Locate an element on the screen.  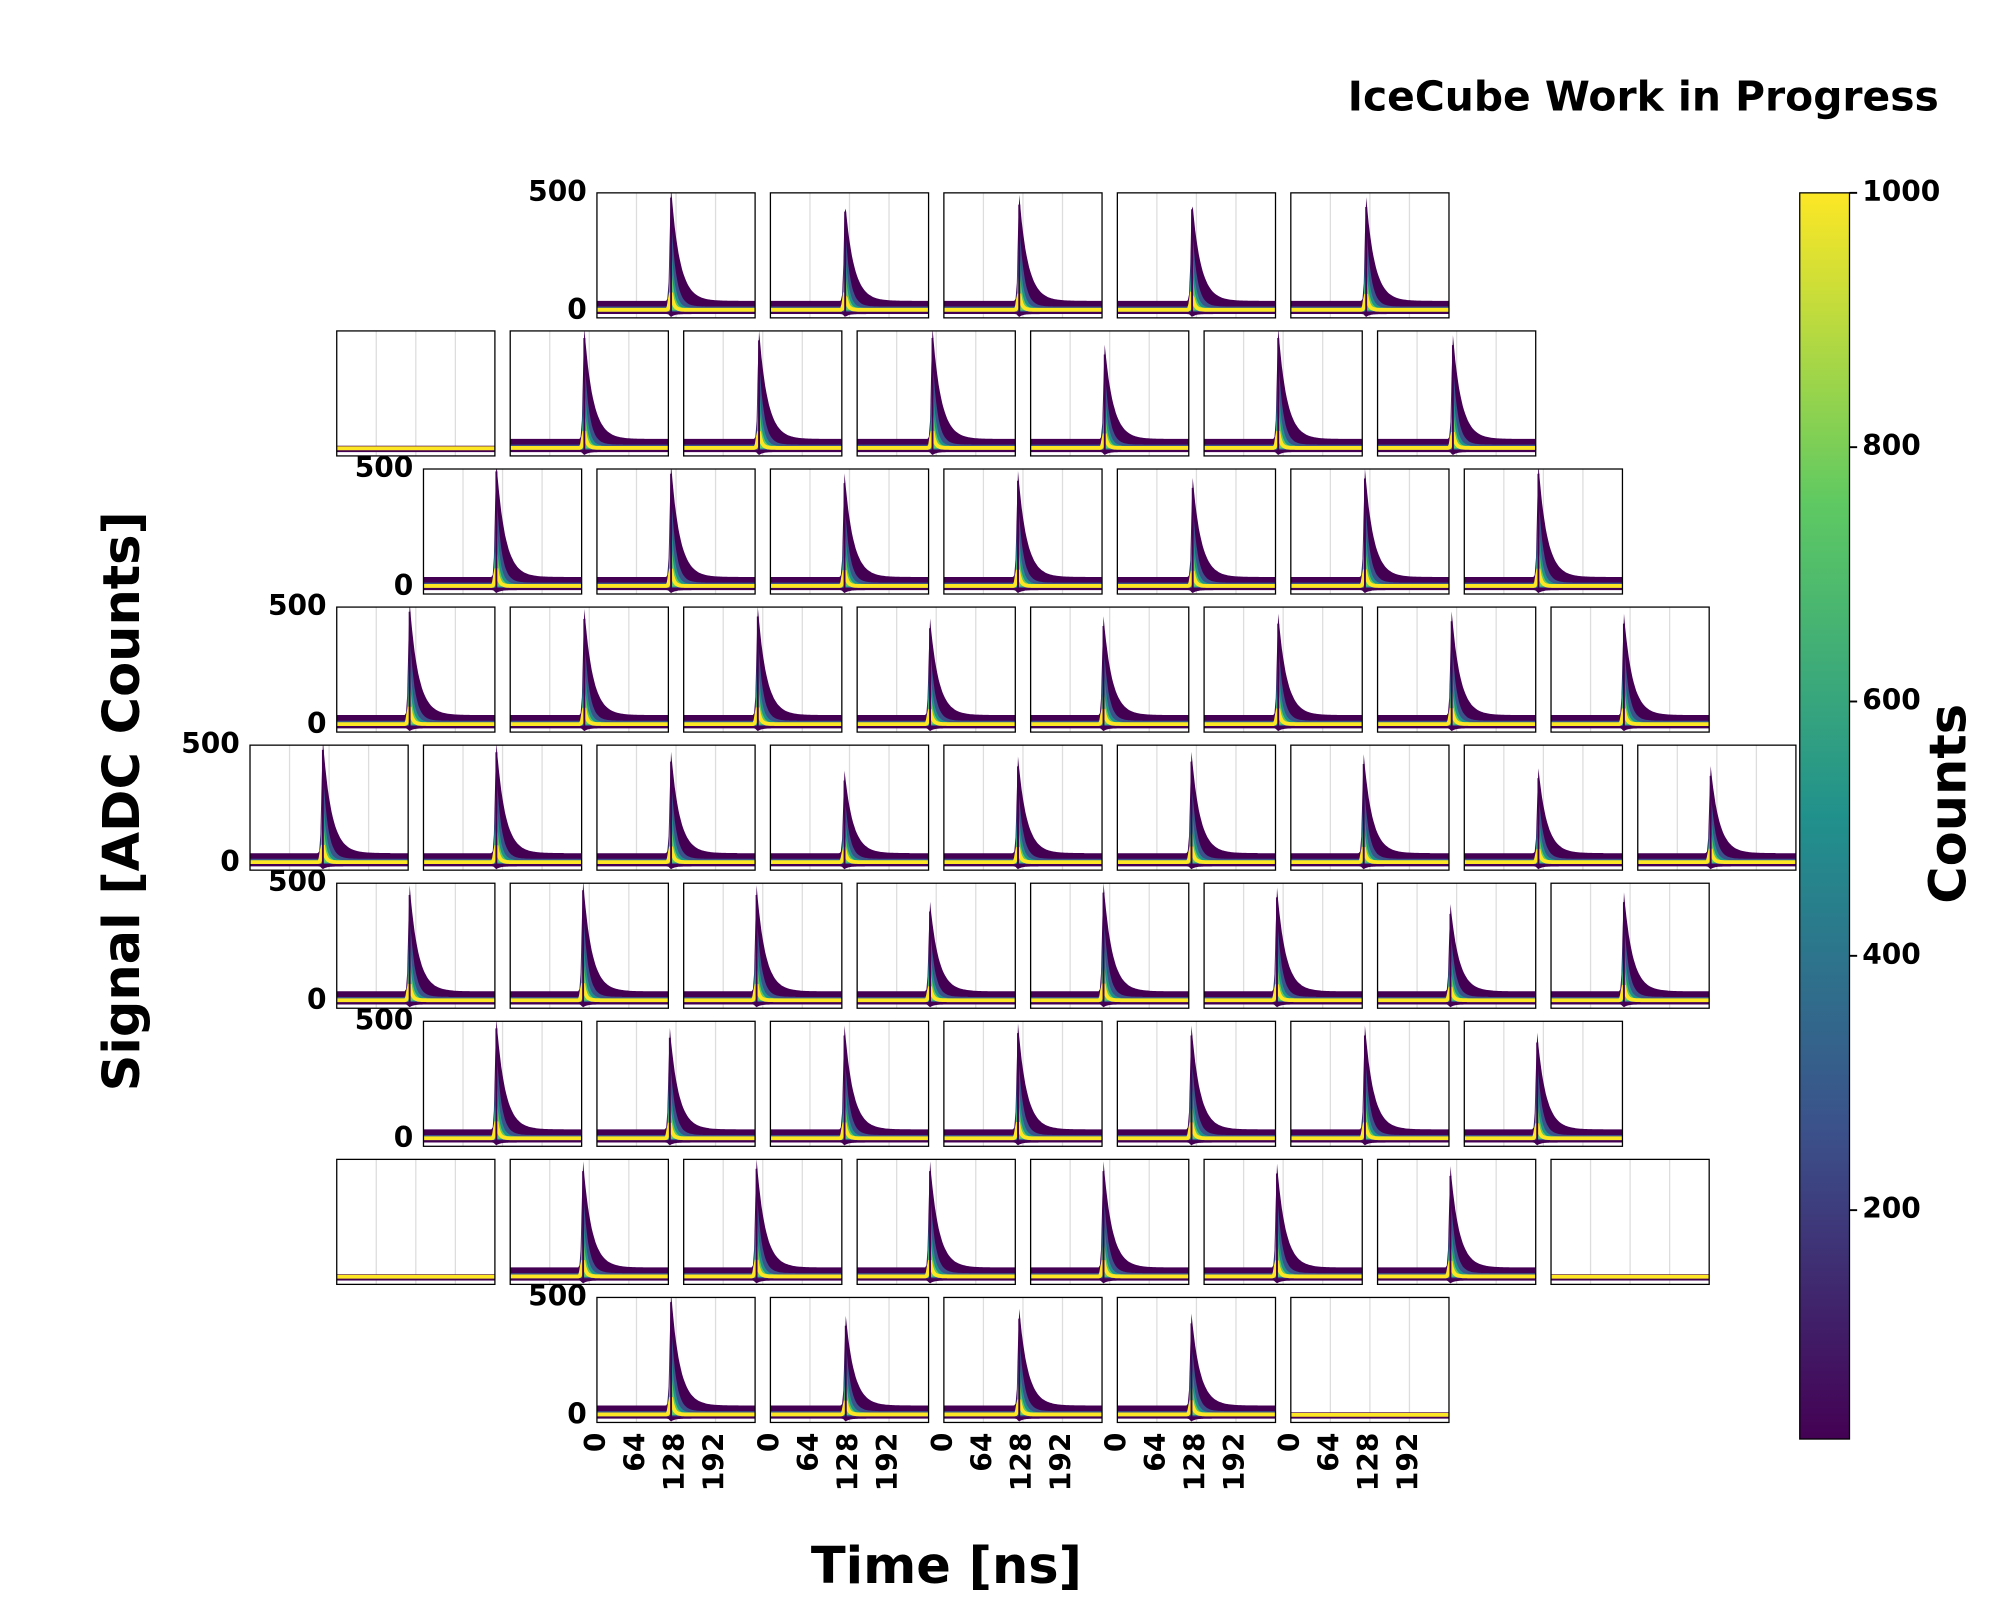
chart-title: IceCube Work in Progress is located at coordinates (1643, 97).